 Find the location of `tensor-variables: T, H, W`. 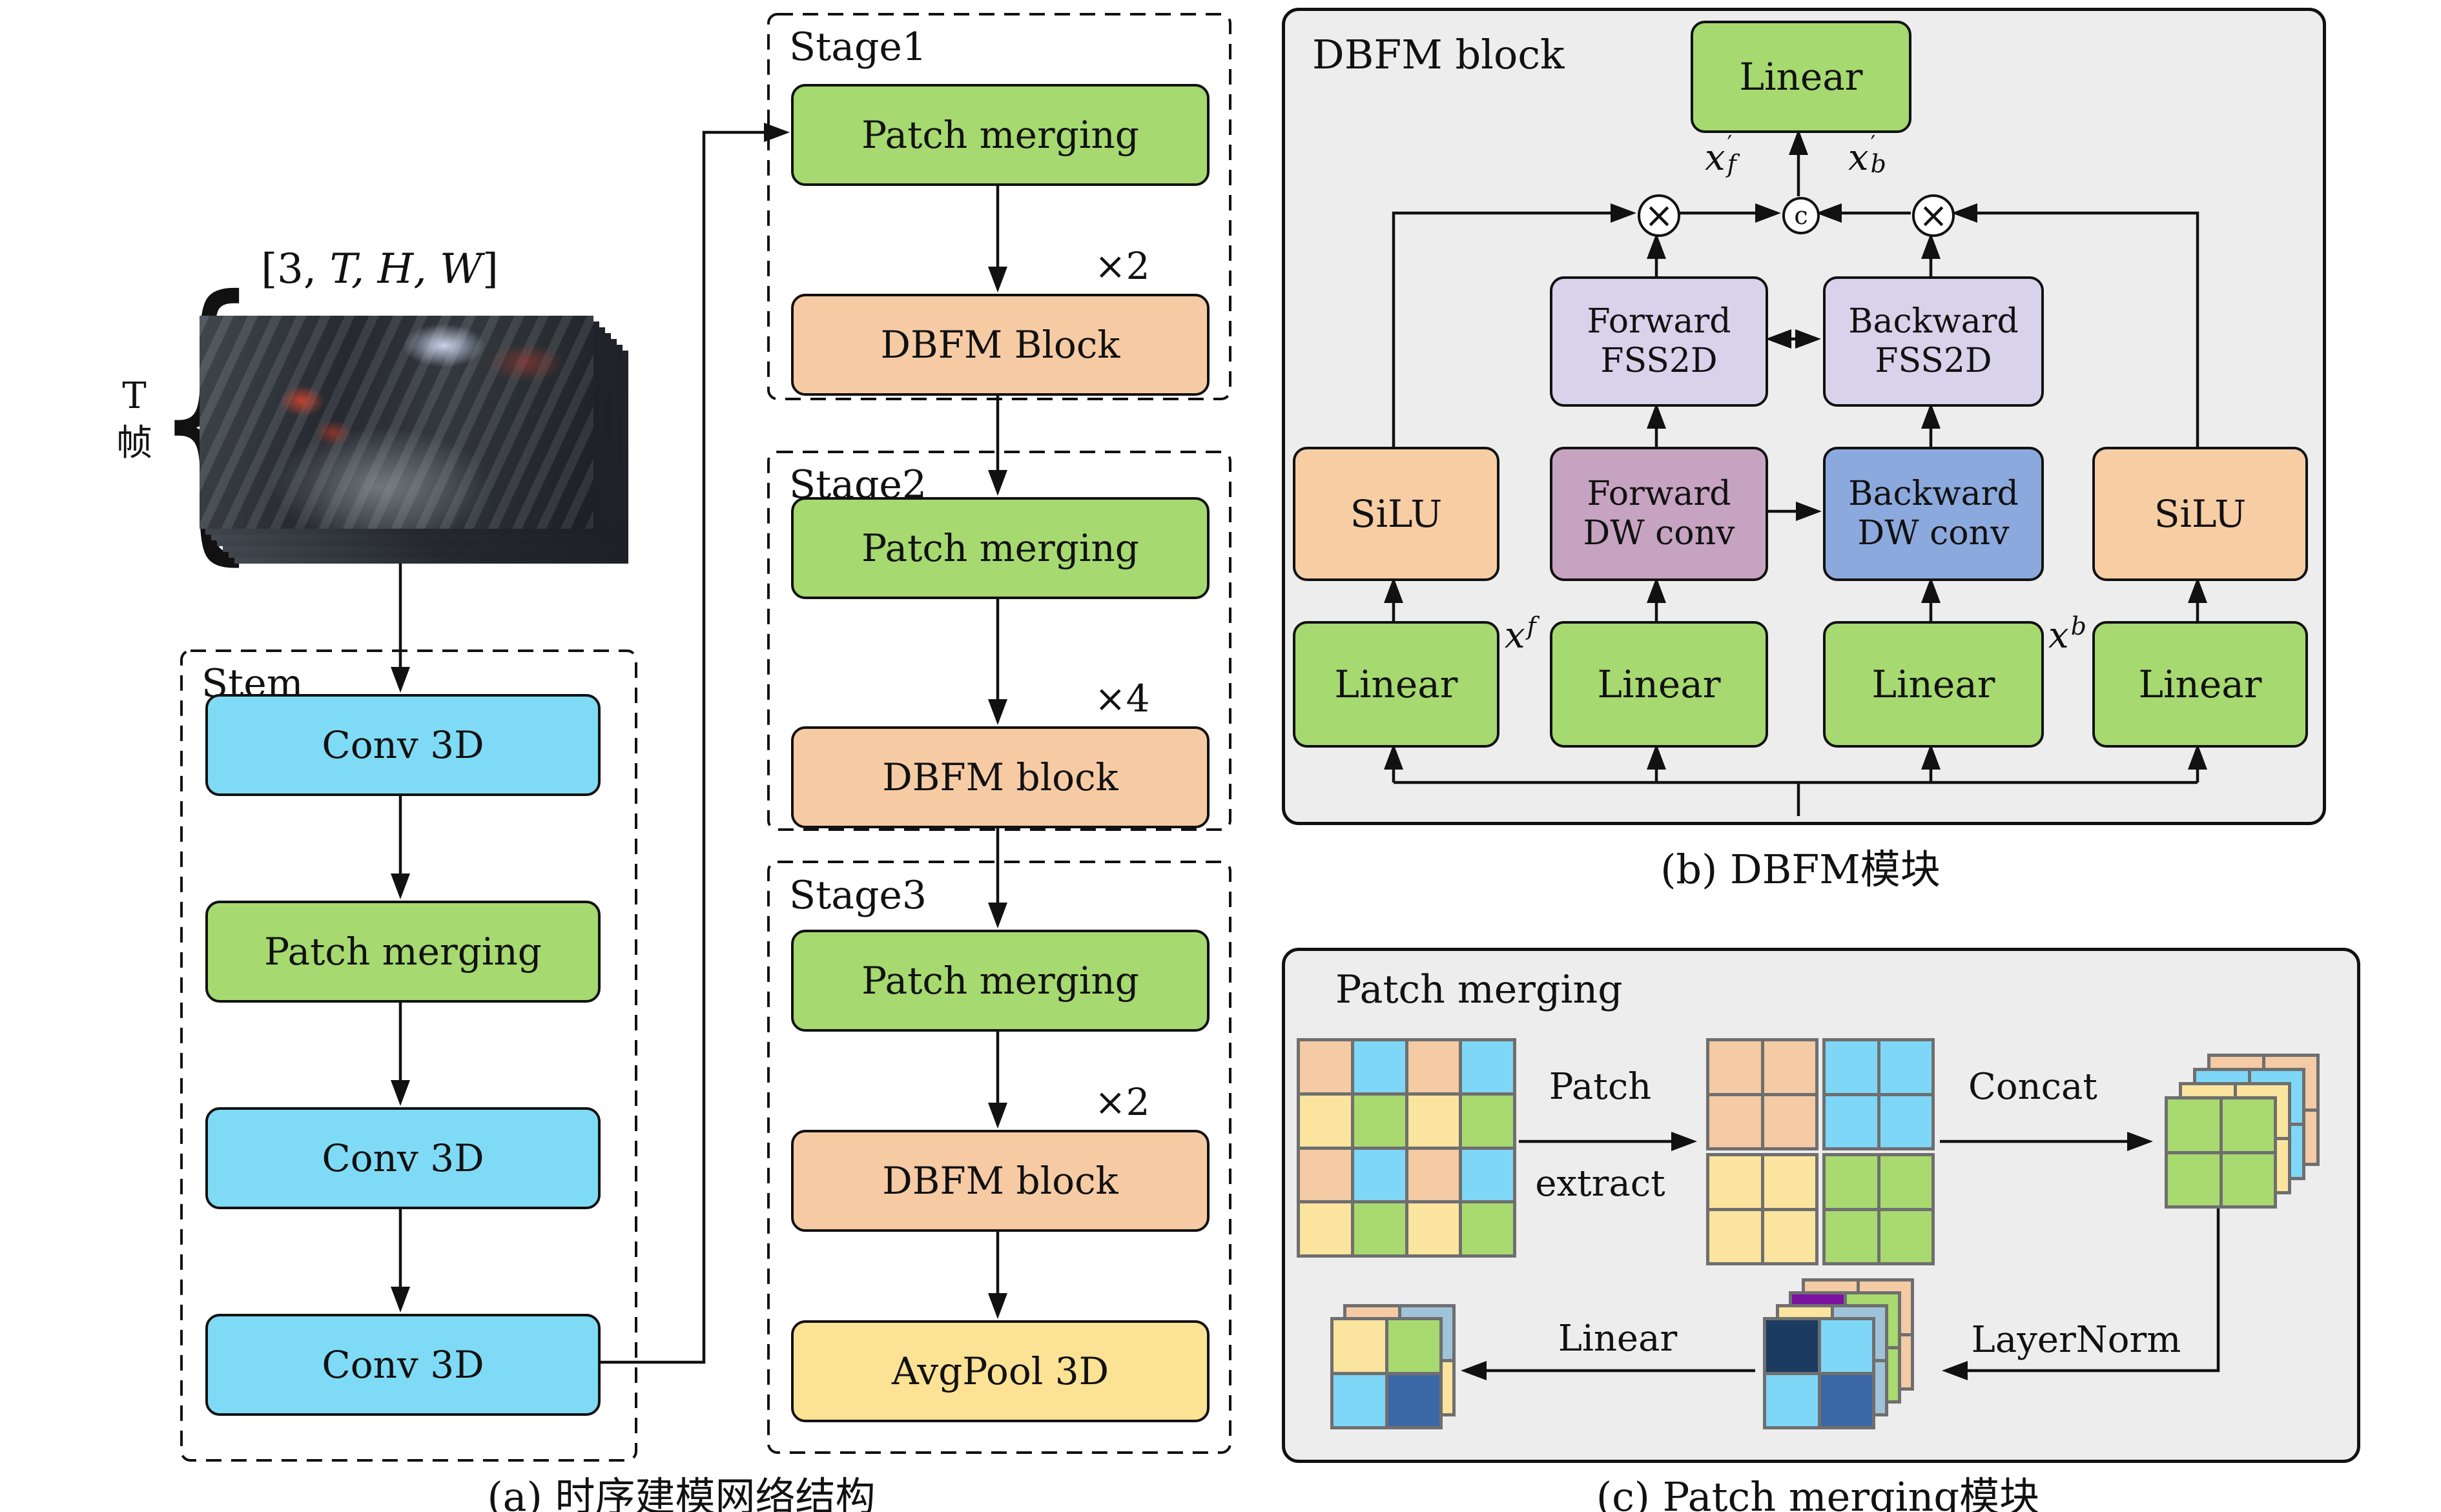

tensor-variables: T, H, W is located at coordinates (405, 269).